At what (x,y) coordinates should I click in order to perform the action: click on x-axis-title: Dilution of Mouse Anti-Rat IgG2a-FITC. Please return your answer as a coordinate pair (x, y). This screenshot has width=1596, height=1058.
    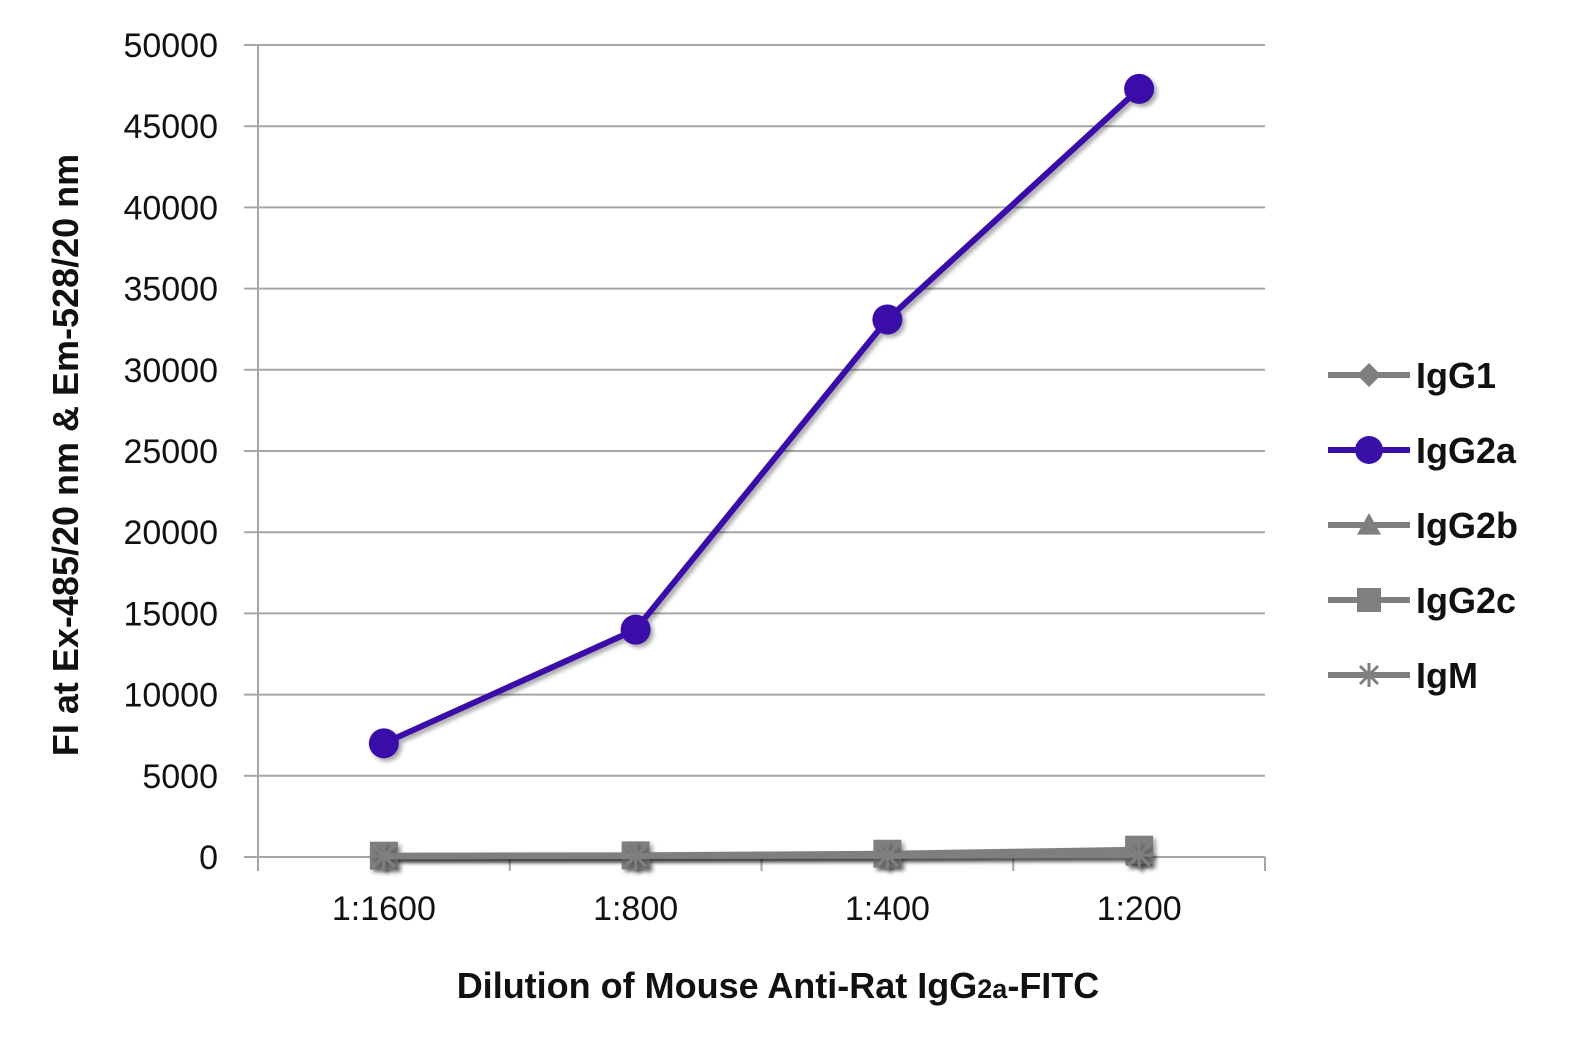
    Looking at the image, I should click on (778, 985).